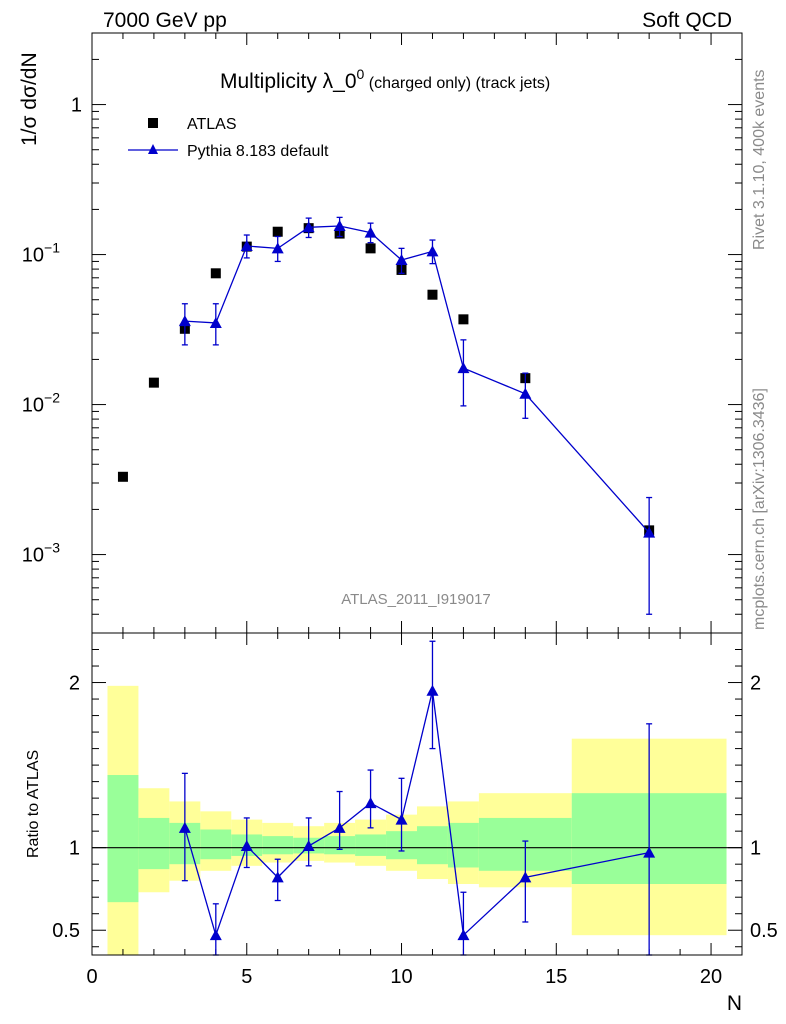 The height and width of the screenshot is (1024, 786). I want to click on x-tick-label: 10, so click(401, 977).